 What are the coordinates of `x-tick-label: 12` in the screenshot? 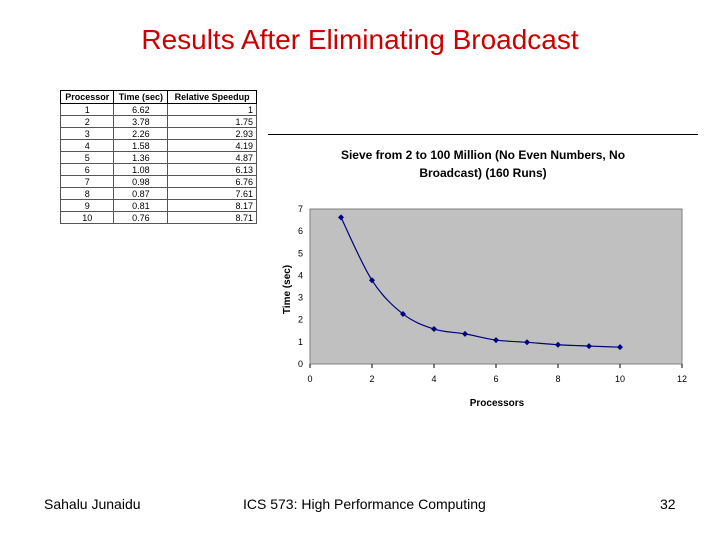 It's located at (682, 379).